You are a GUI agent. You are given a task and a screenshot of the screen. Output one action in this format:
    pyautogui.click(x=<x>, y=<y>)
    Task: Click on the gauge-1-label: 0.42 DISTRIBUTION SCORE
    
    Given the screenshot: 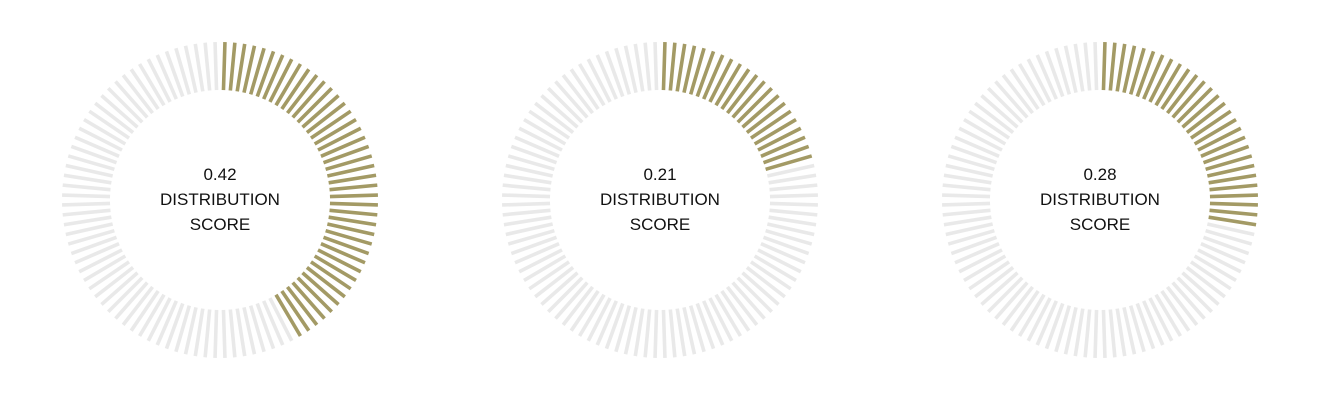 What is the action you would take?
    pyautogui.click(x=220, y=199)
    